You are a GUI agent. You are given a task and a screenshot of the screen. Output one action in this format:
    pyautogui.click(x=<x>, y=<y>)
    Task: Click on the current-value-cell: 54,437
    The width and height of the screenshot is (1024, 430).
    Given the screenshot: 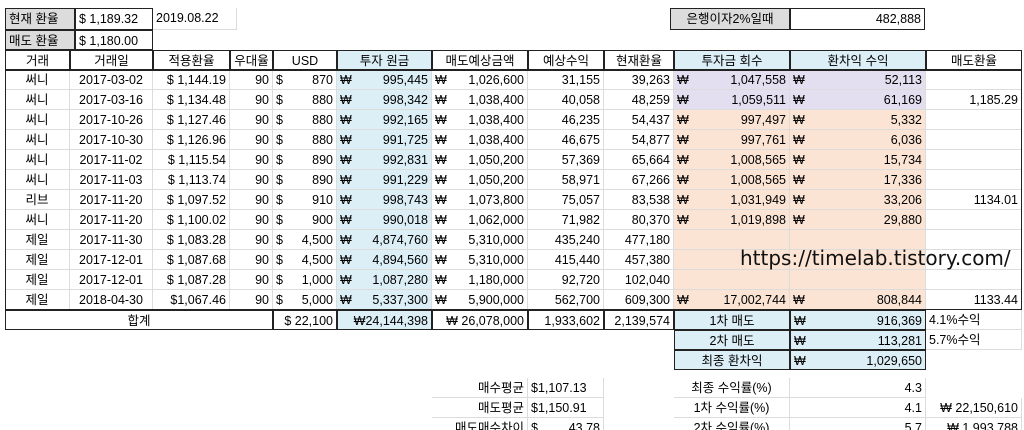 What is the action you would take?
    pyautogui.click(x=639, y=120)
    